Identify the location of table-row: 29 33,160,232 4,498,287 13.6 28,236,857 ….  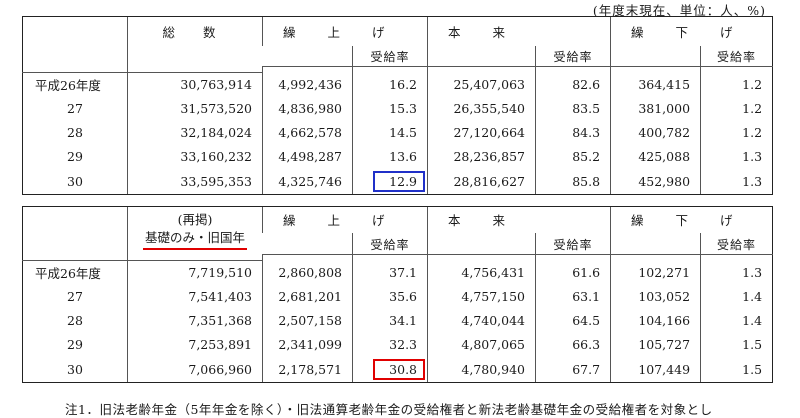
(398, 156).